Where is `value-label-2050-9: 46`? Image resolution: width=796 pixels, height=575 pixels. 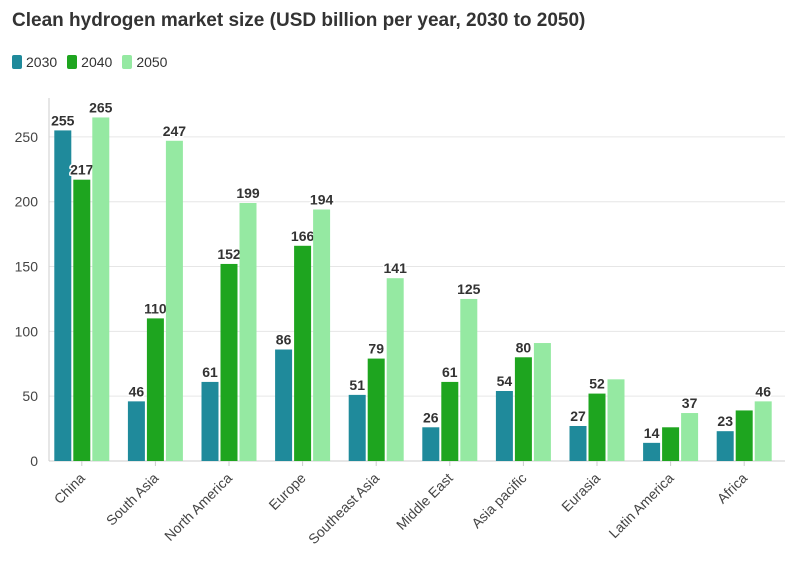 value-label-2050-9: 46 is located at coordinates (763, 391).